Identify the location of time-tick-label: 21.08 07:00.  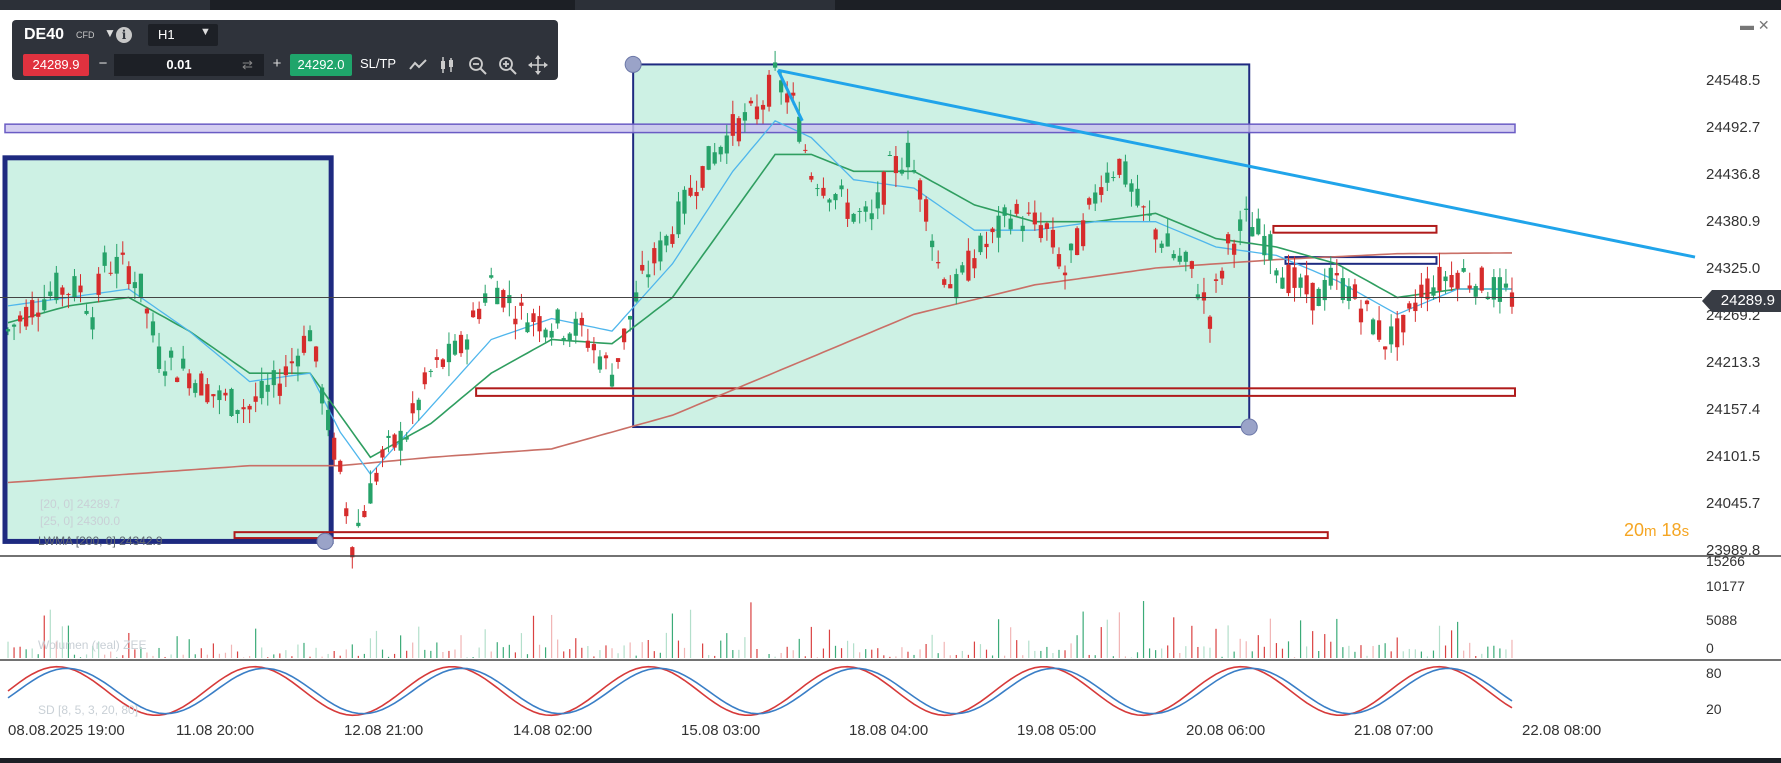
(1393, 730).